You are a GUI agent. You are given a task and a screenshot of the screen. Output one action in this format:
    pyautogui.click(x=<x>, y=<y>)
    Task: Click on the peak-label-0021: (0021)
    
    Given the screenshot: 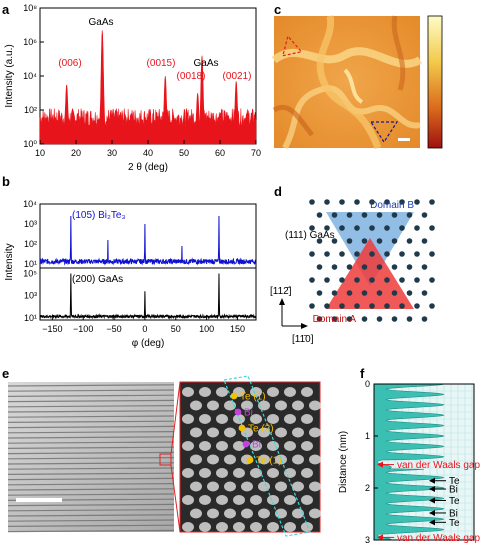 What is the action you would take?
    pyautogui.click(x=237, y=76)
    